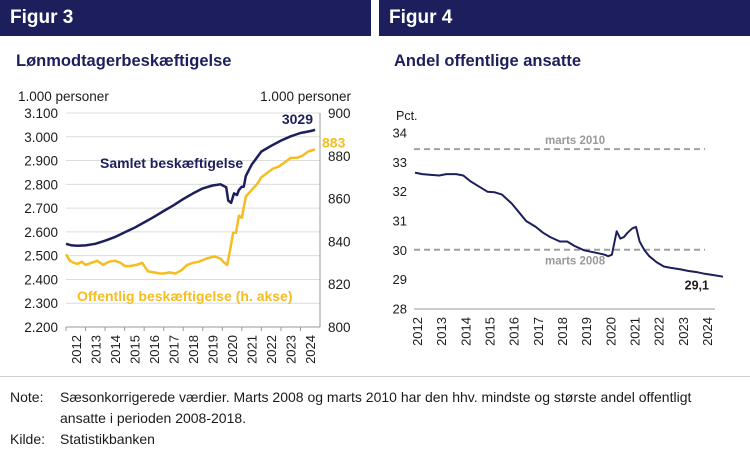 This screenshot has height=450, width=750. Describe the element at coordinates (339, 156) in the screenshot. I see `y-tick-right: 880` at that location.